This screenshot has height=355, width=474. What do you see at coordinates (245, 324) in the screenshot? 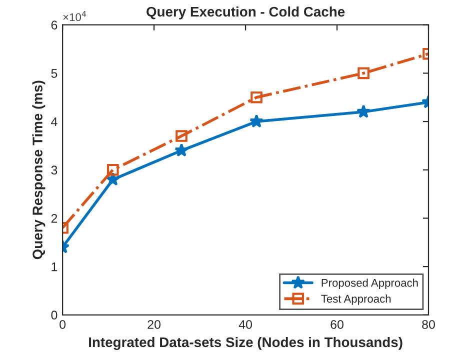
I see `x-tick-label: 40` at bounding box center [245, 324].